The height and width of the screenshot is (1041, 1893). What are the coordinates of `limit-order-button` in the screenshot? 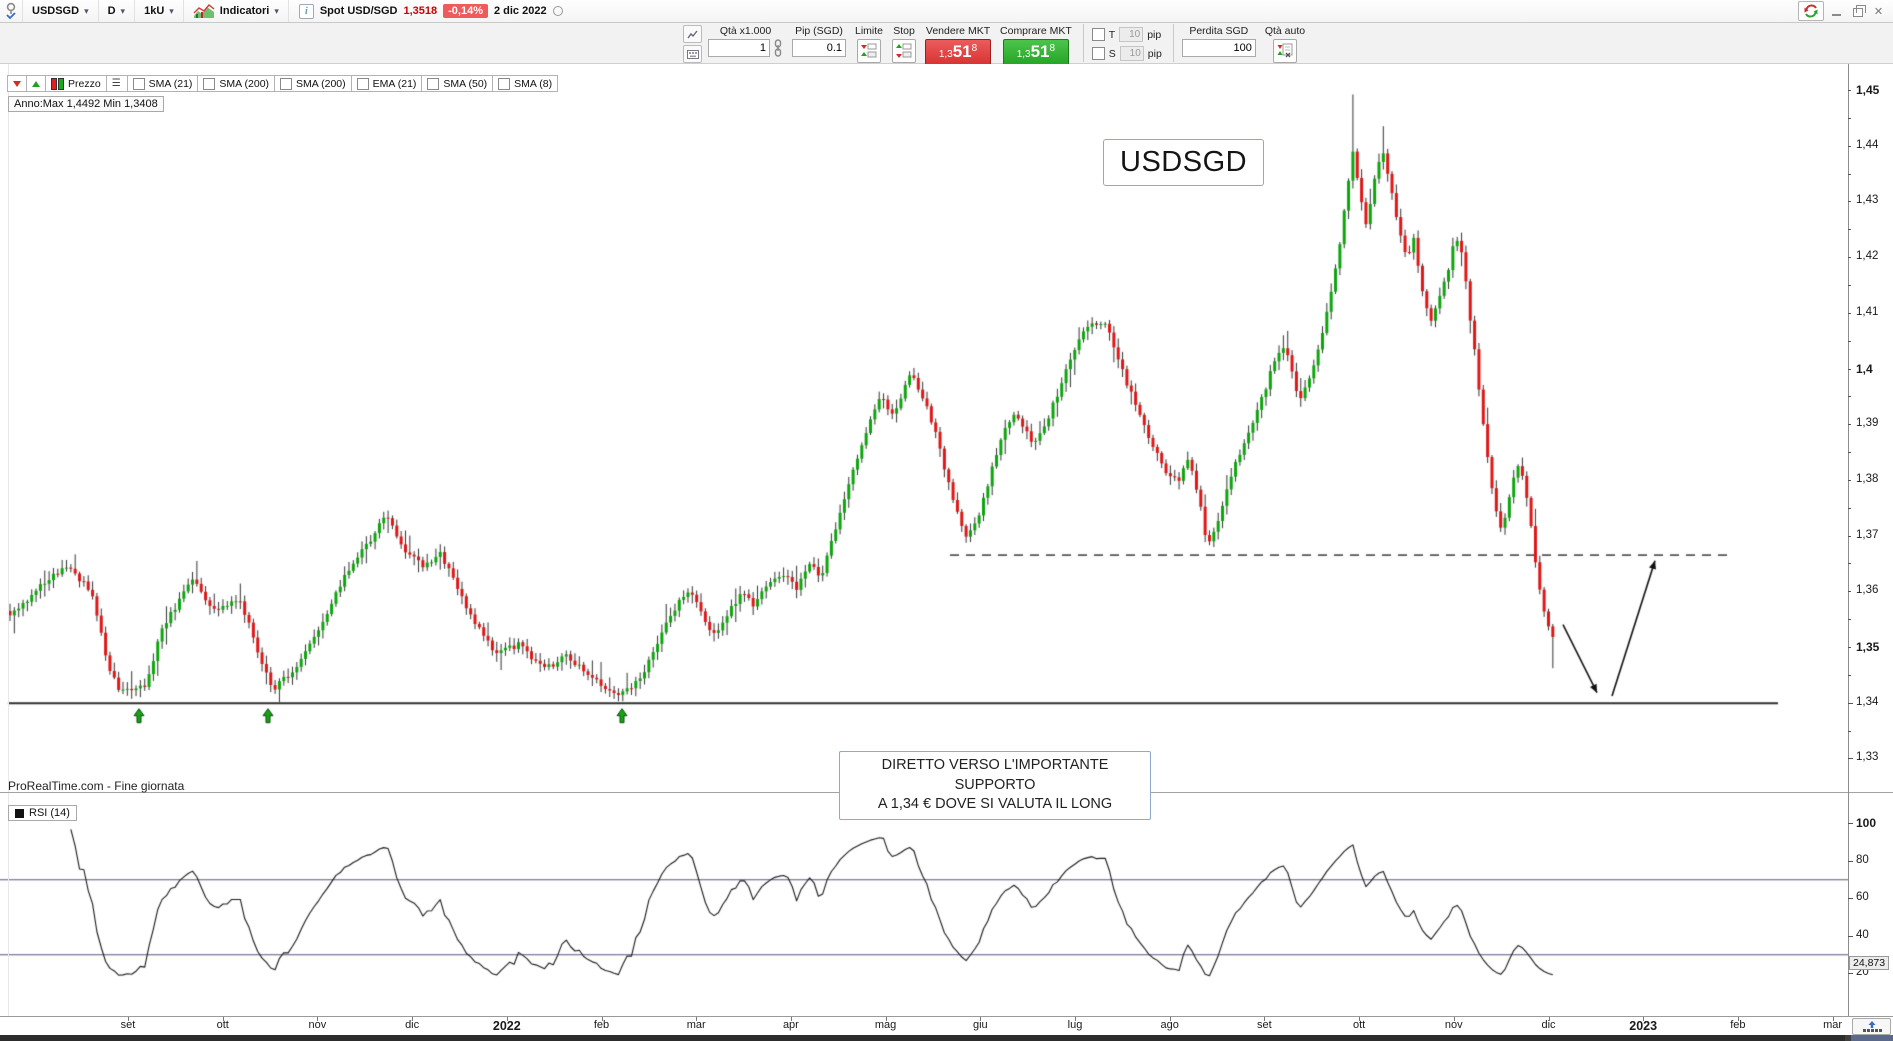 It's located at (869, 51).